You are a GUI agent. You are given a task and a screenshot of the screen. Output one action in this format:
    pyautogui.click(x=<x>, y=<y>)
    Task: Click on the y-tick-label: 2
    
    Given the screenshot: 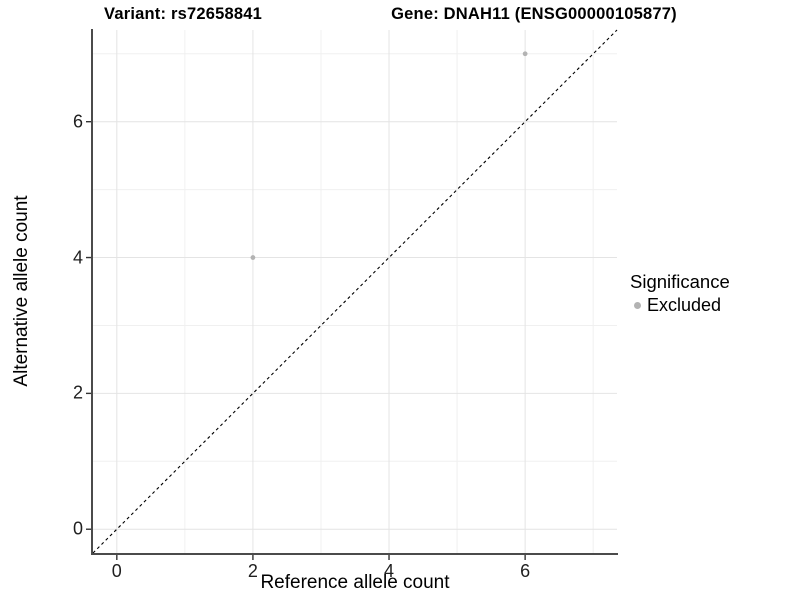 What is the action you would take?
    pyautogui.click(x=77, y=392)
    